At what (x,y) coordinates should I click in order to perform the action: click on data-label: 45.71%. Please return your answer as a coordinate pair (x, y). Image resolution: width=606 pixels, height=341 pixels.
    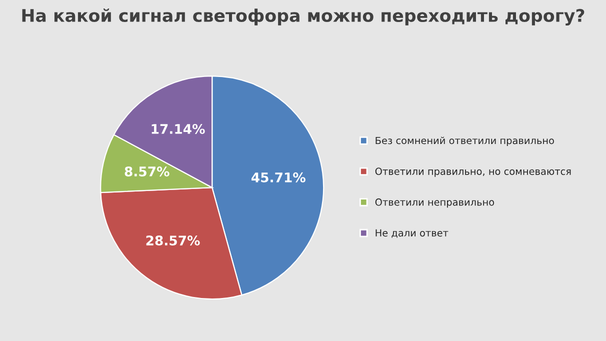
    Looking at the image, I should click on (279, 177).